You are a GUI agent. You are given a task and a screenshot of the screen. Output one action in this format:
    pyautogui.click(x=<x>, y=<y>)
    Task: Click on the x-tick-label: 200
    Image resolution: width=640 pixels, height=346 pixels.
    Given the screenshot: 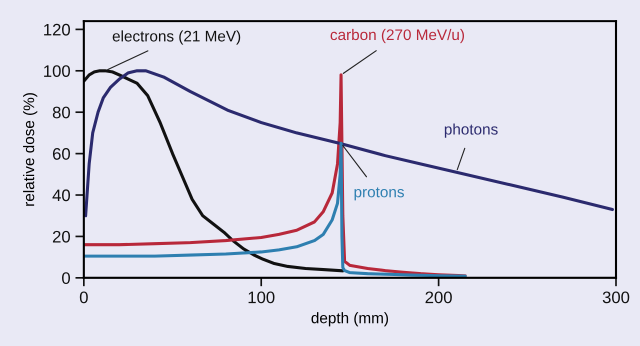 What is the action you would take?
    pyautogui.click(x=439, y=297)
    